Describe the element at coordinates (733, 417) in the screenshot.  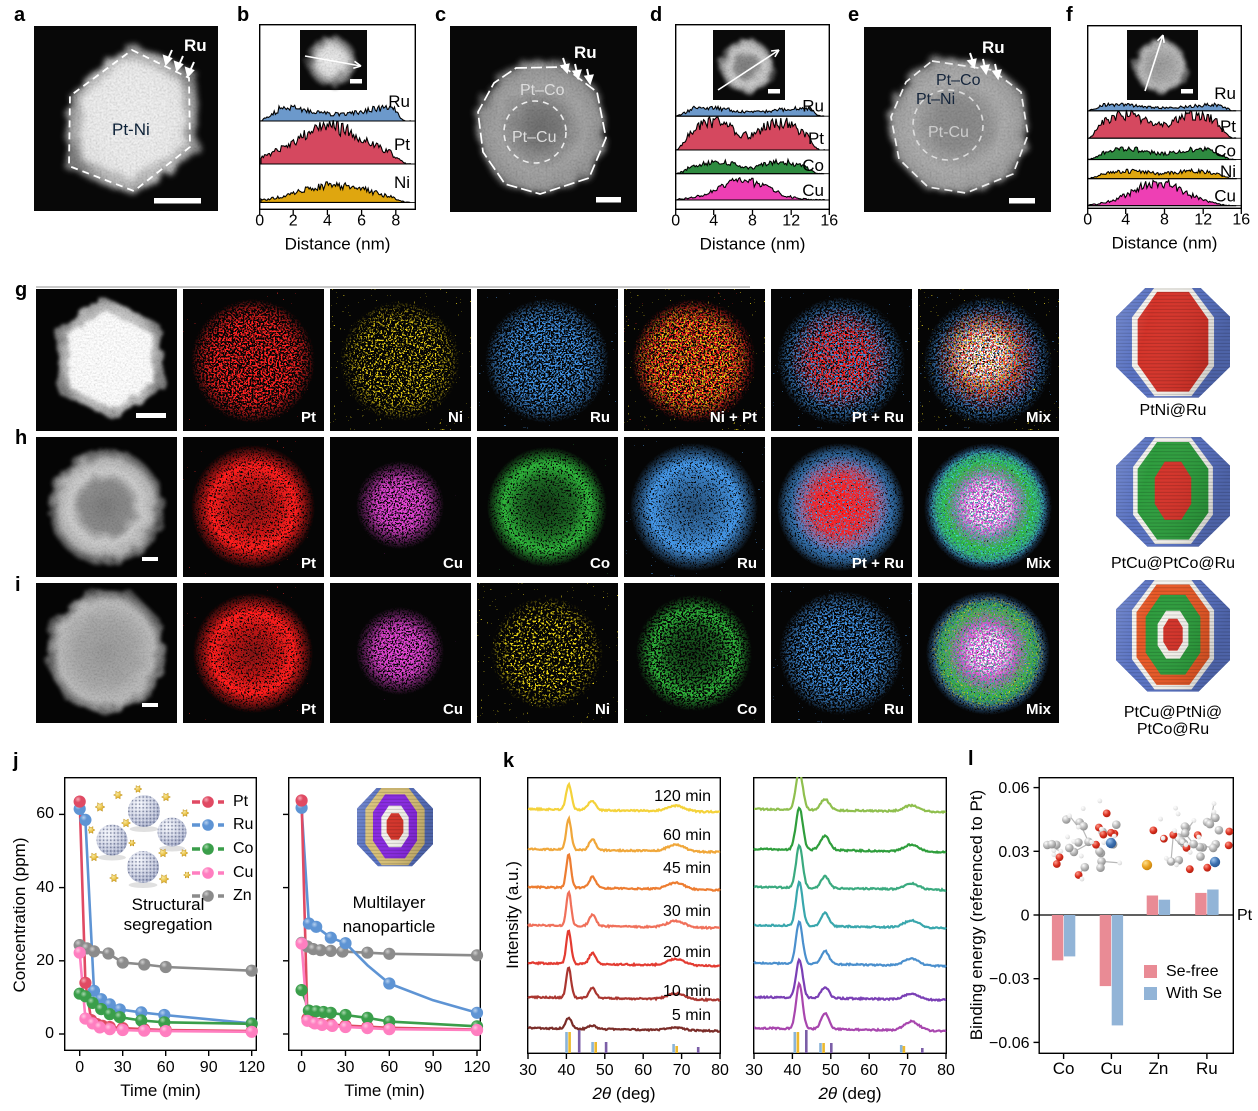
I see `svg-text: Ni + Pt` at that location.